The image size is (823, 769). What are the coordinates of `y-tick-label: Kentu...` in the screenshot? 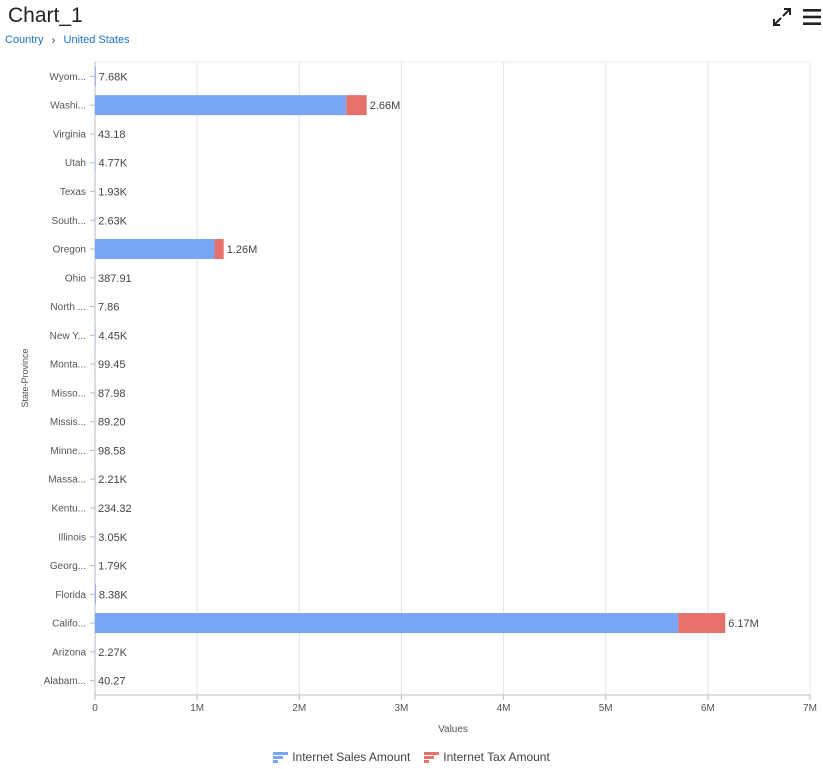 It's located at (69, 508).